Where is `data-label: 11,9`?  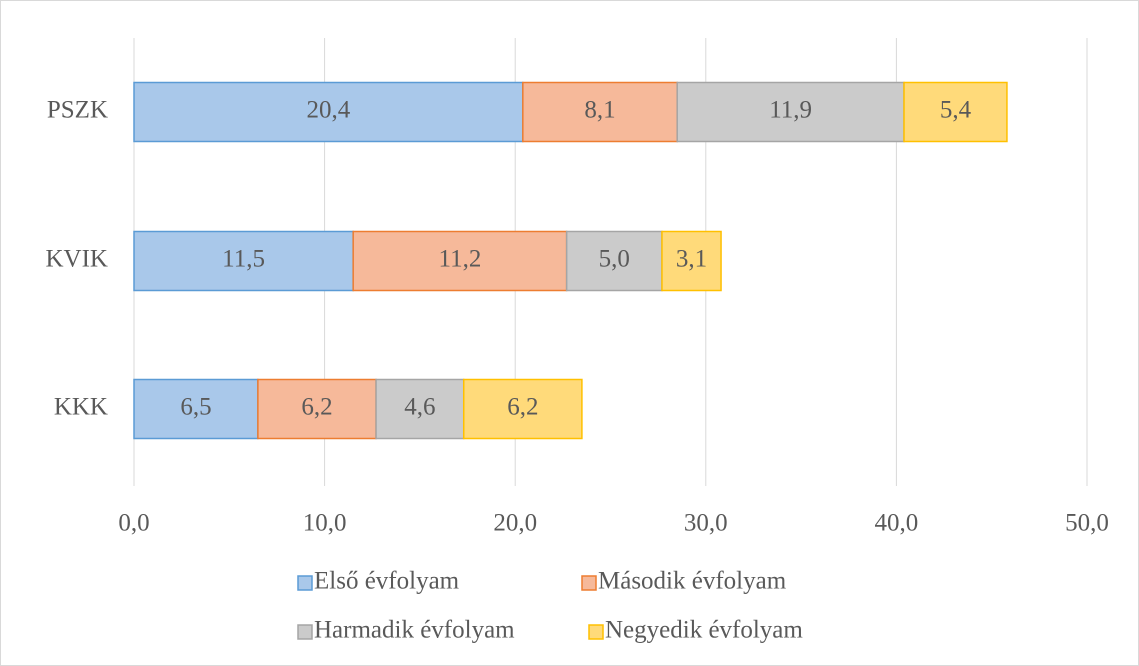
data-label: 11,9 is located at coordinates (790, 110).